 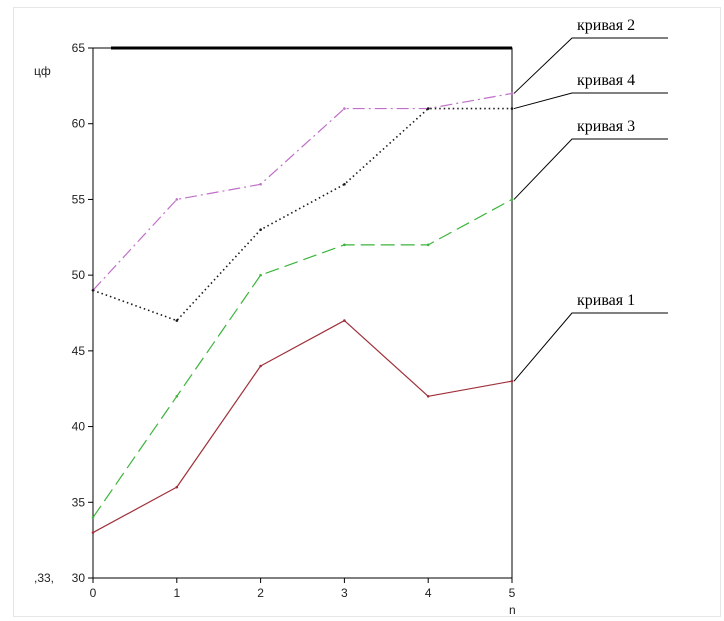 What do you see at coordinates (79, 48) in the screenshot?
I see `y-tick-label: 65` at bounding box center [79, 48].